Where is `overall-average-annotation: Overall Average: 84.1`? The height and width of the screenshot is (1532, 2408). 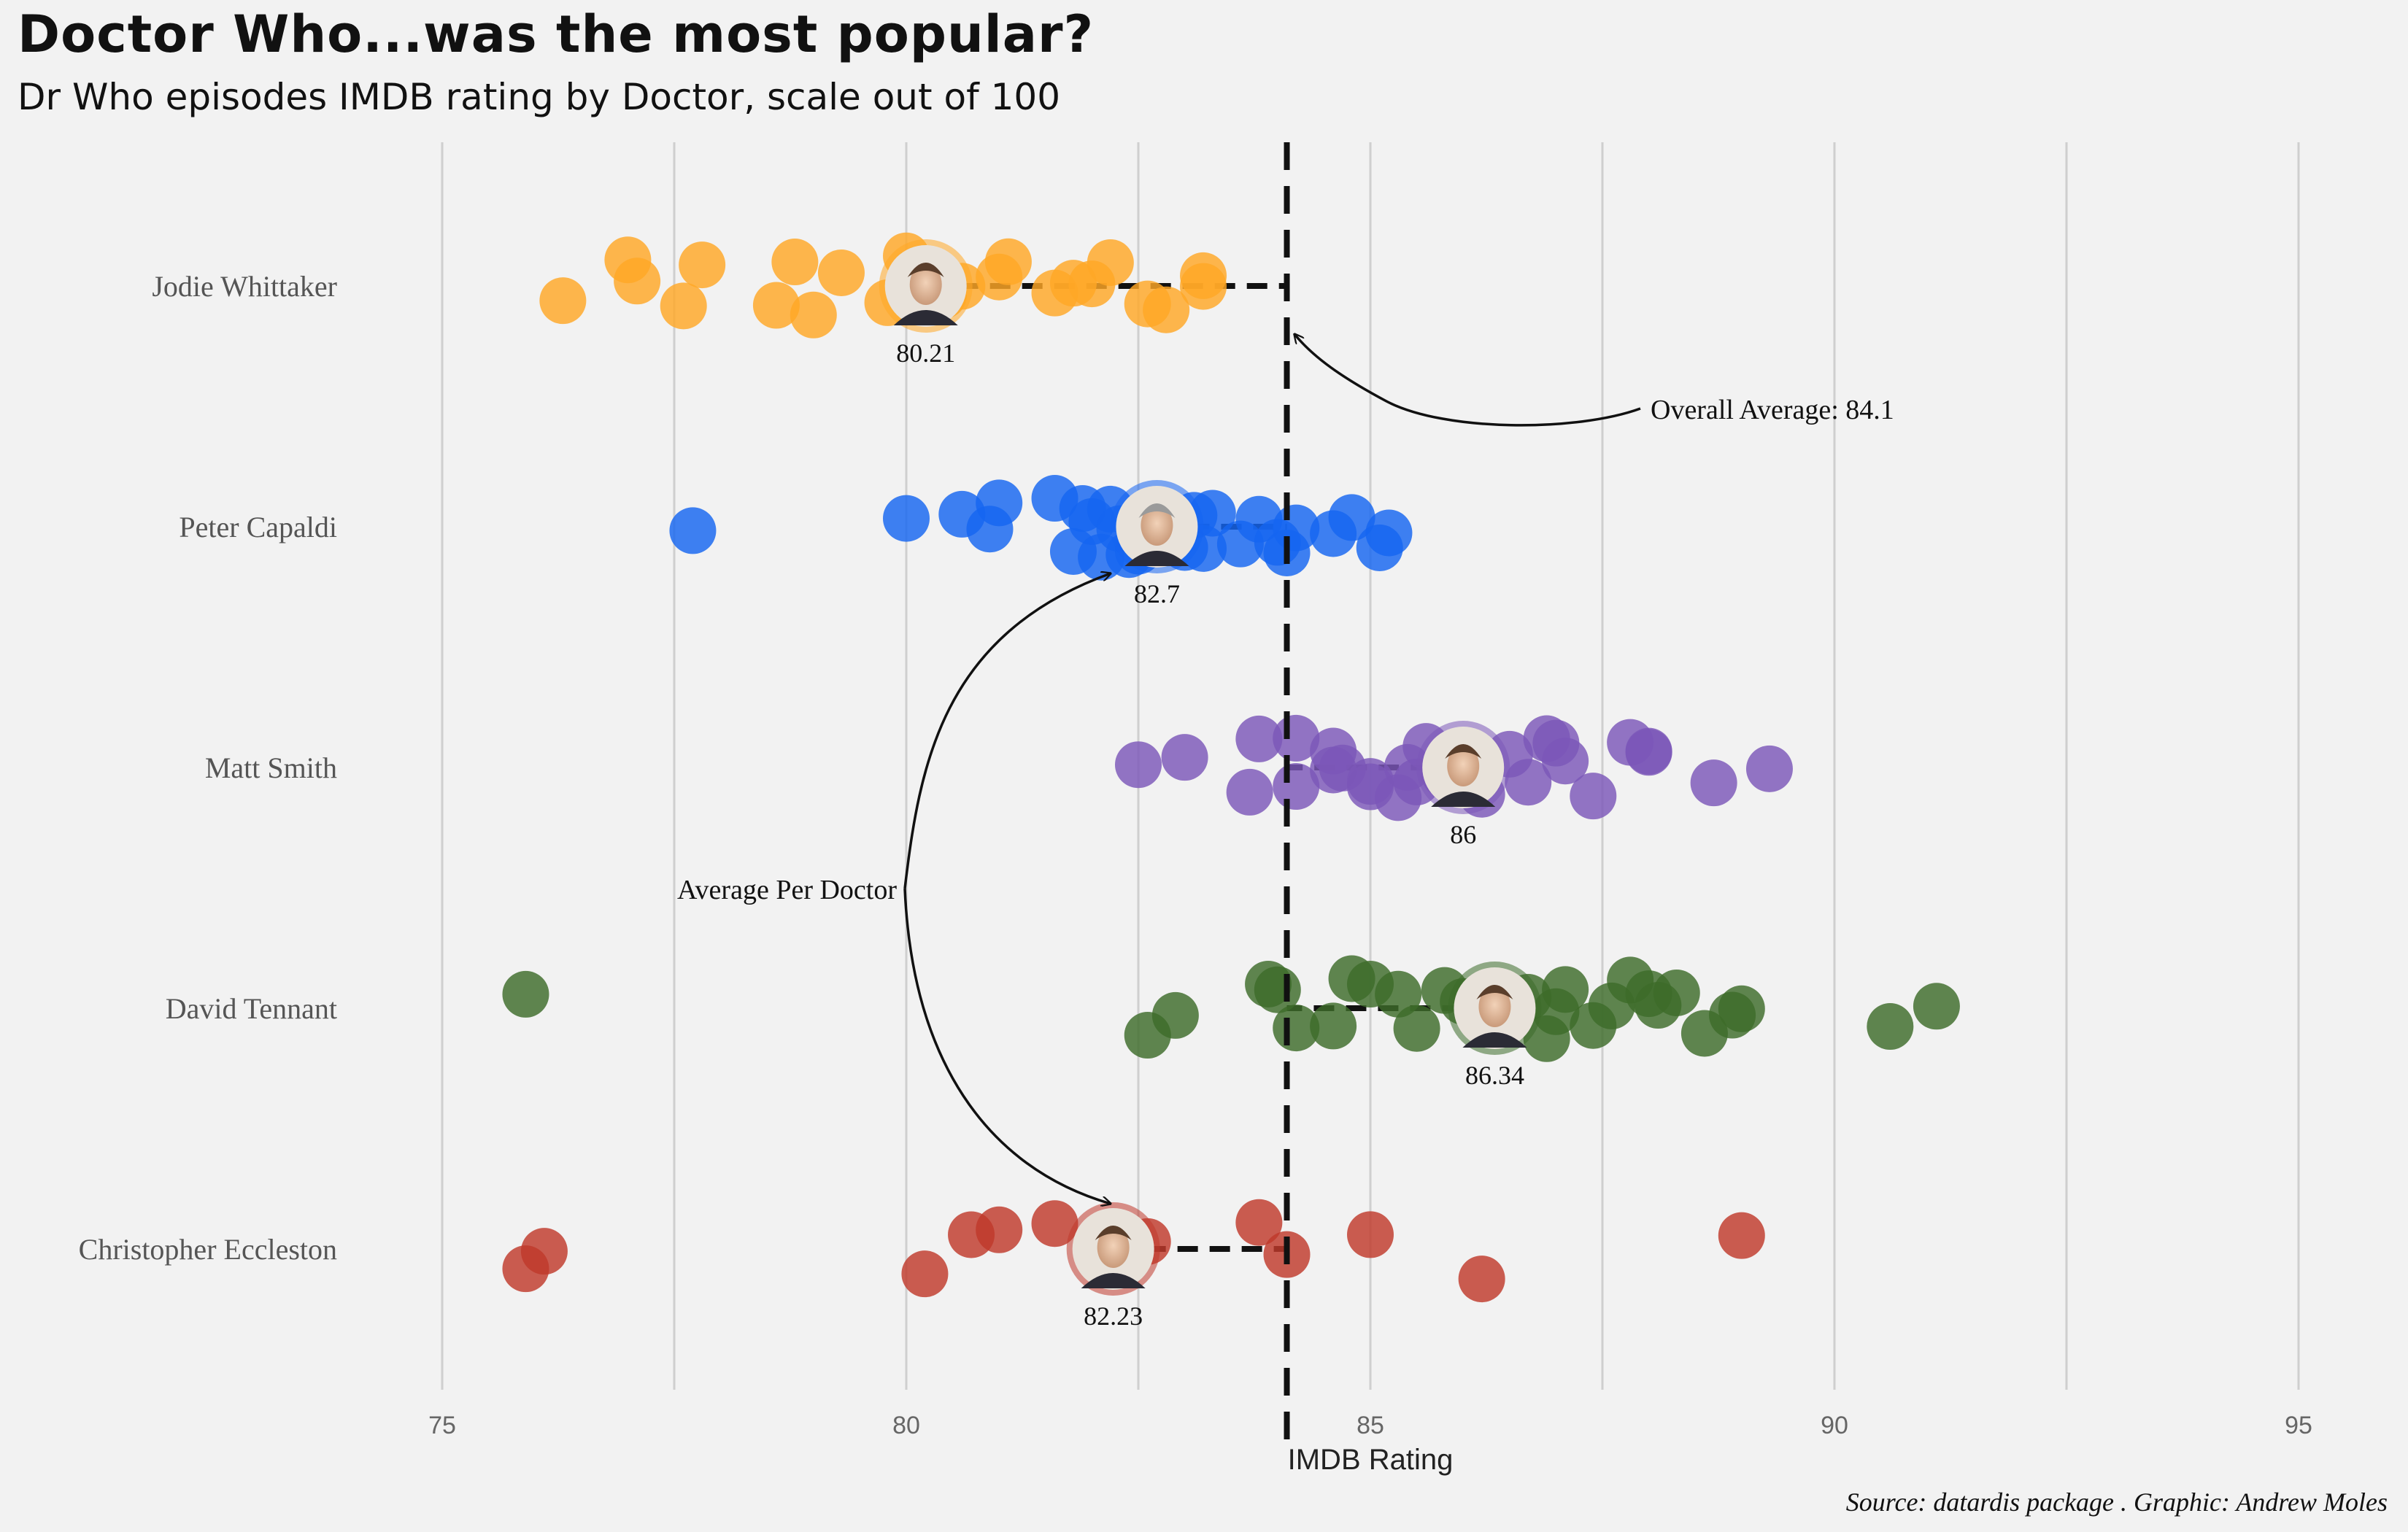 overall-average-annotation: Overall Average: 84.1 is located at coordinates (1772, 410).